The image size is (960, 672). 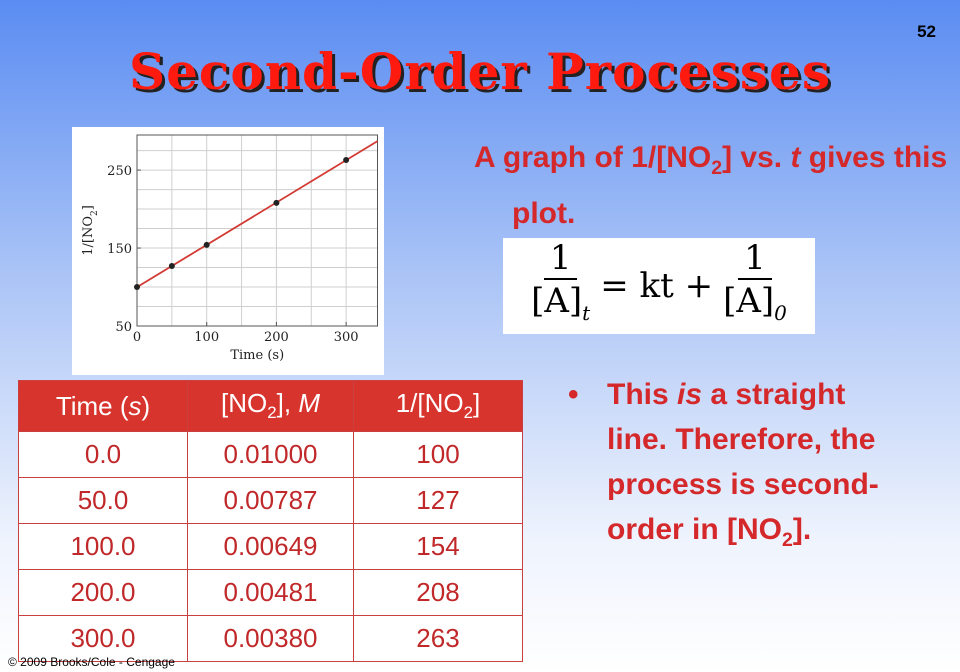 I want to click on table-row: 50.0 0.00787 127, so click(x=270, y=500).